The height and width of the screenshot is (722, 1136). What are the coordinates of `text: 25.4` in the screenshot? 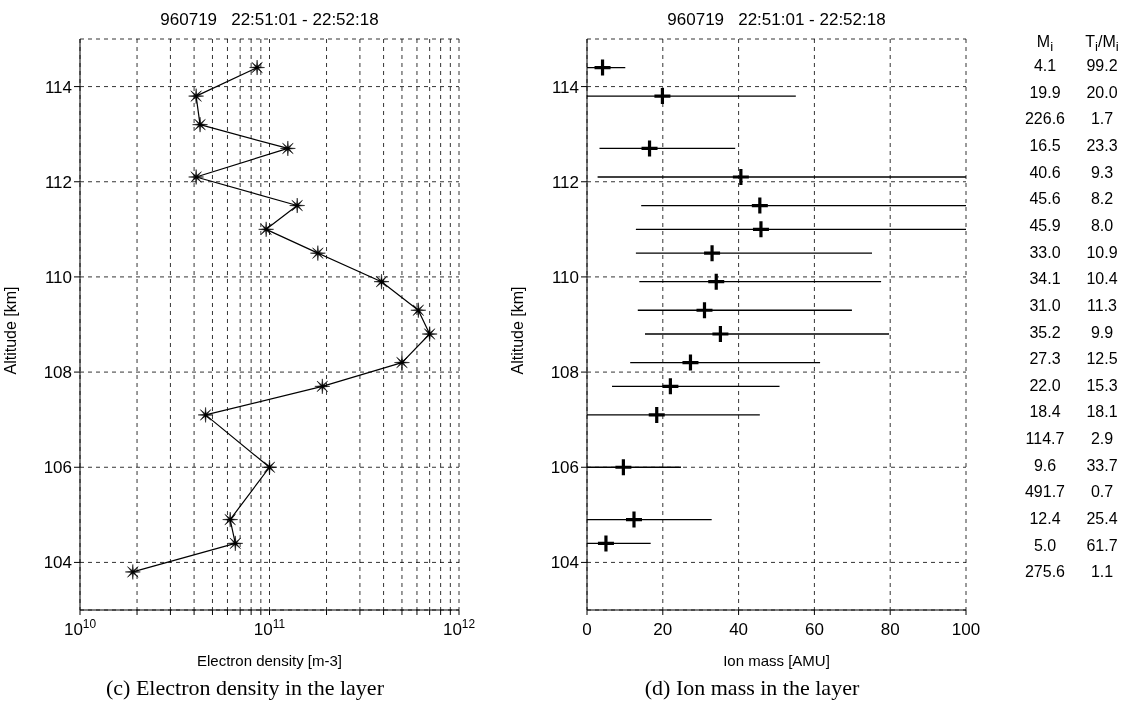 It's located at (1102, 519).